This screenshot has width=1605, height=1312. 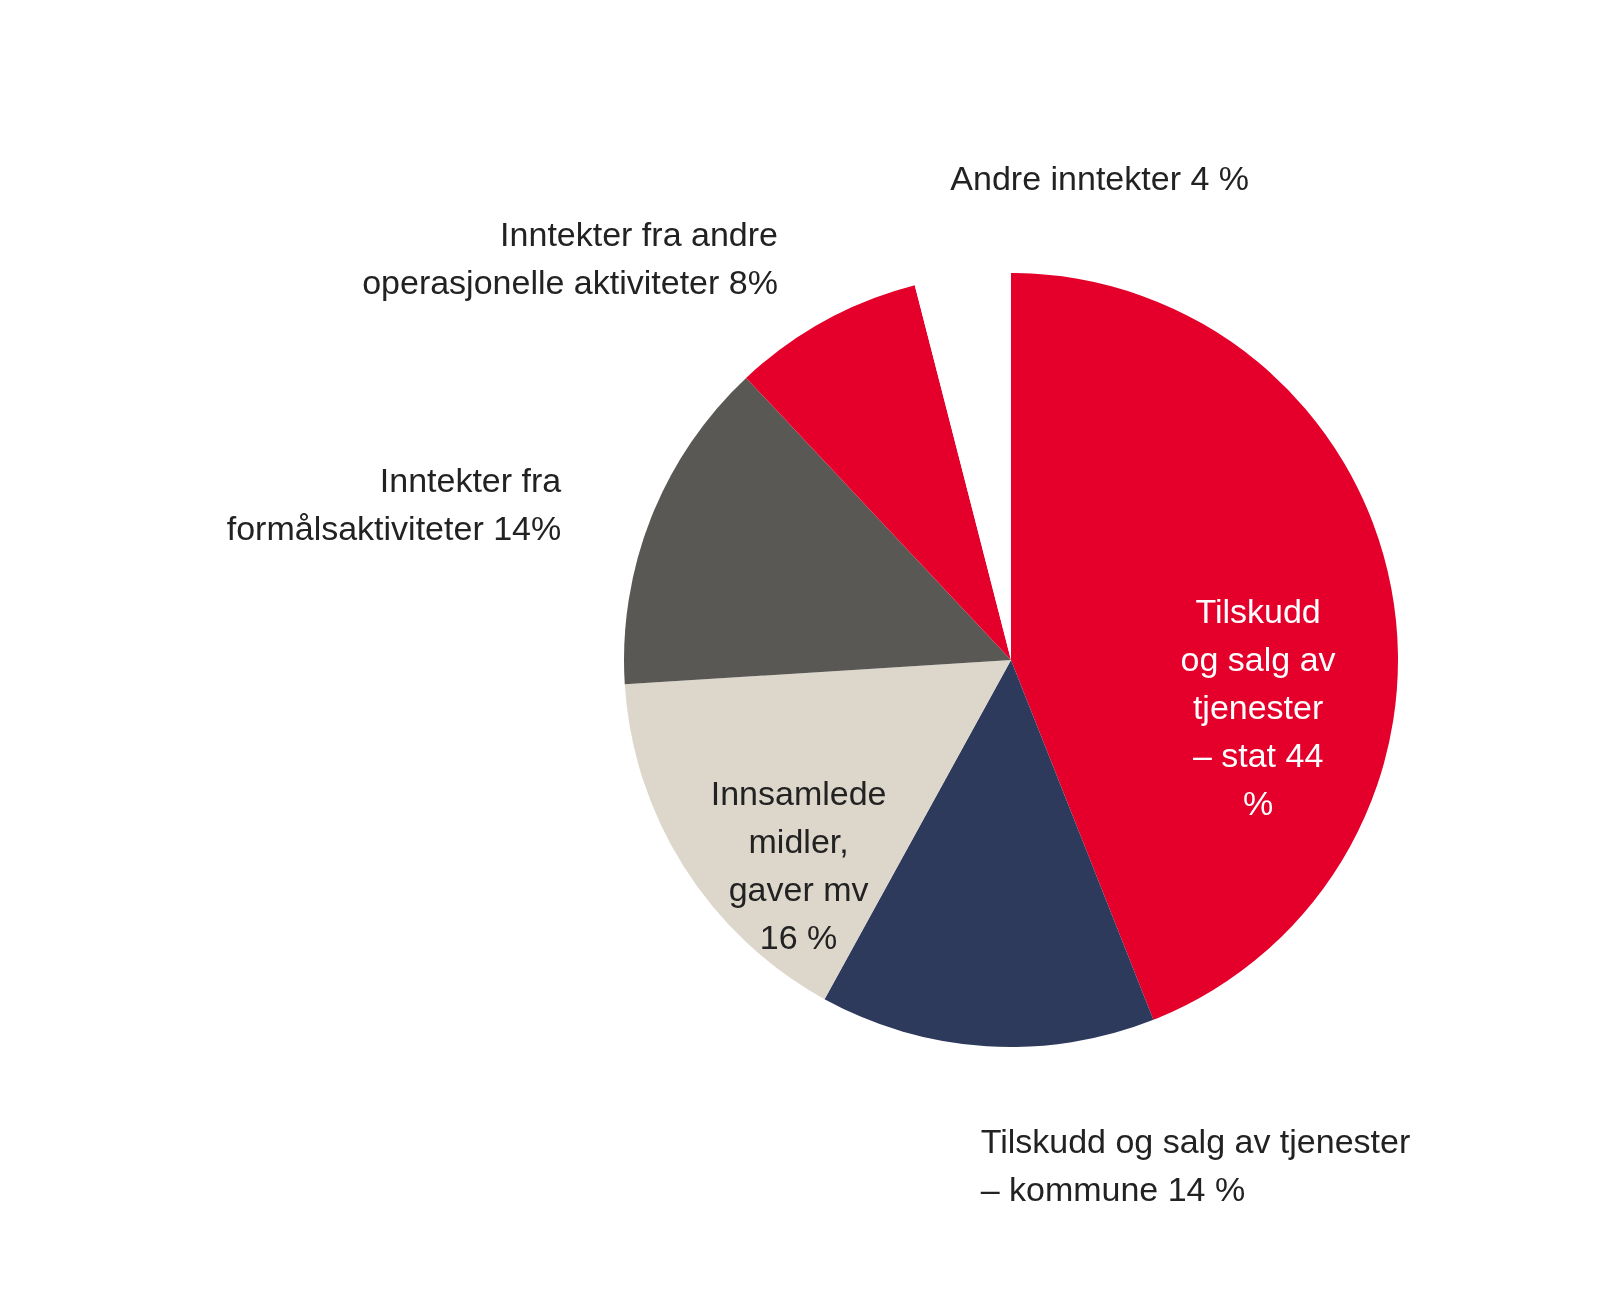 What do you see at coordinates (1195, 1164) in the screenshot?
I see `slice-label: Tilskudd og salg av tjenester – kommune 14 %` at bounding box center [1195, 1164].